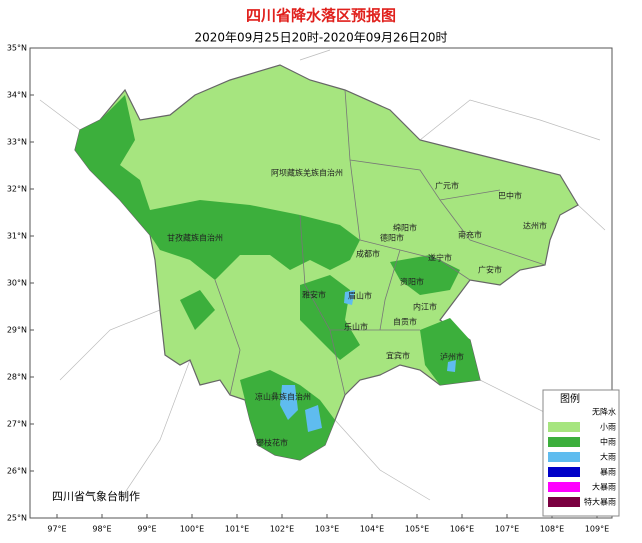  I want to click on lat-label: 25°N, so click(17, 518).